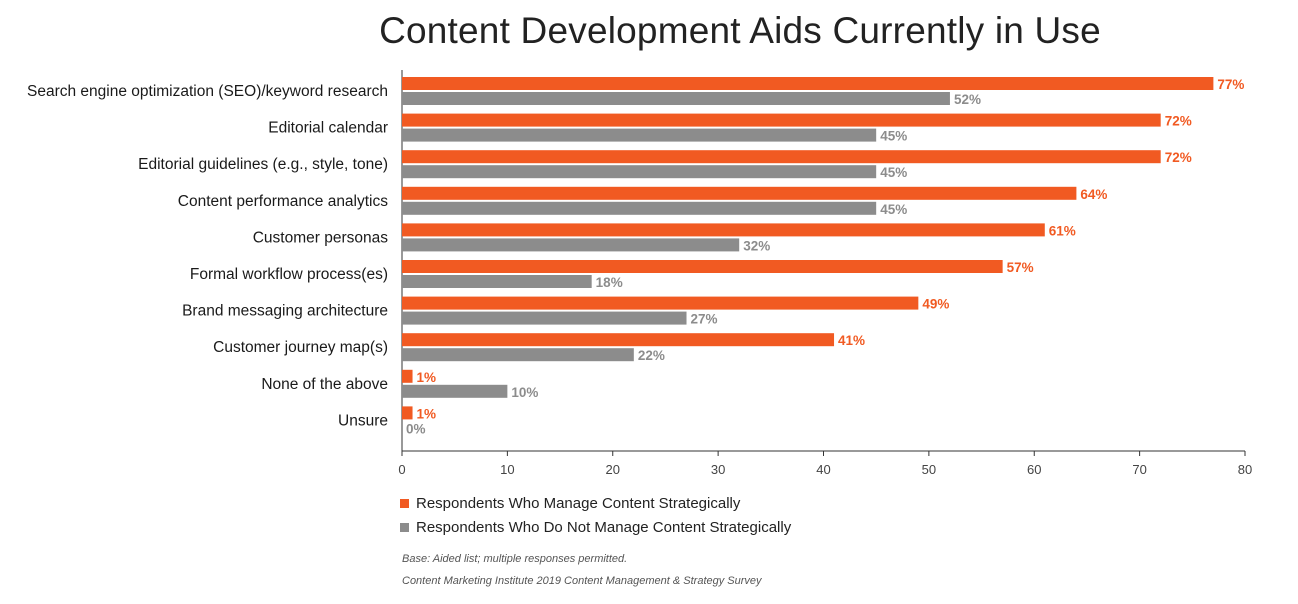 This screenshot has height=604, width=1298. Describe the element at coordinates (507, 469) in the screenshot. I see `x-tick-label: 10` at that location.